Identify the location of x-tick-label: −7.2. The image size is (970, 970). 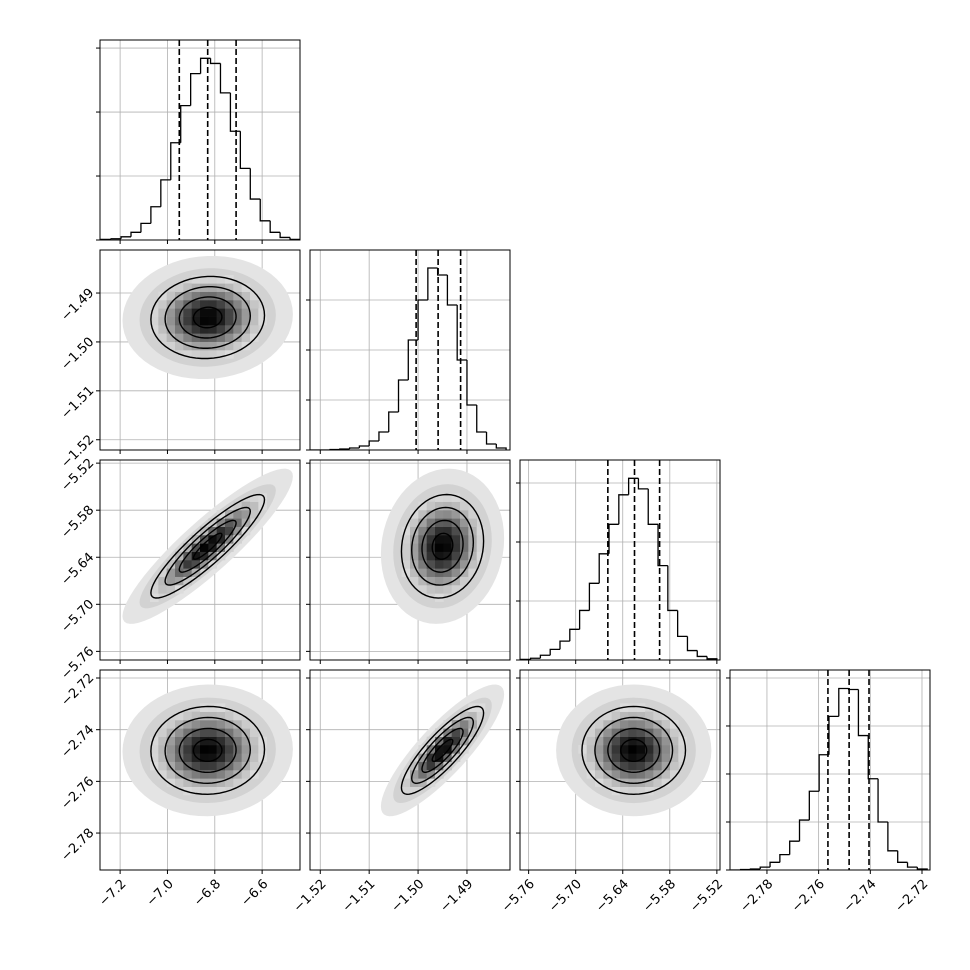
(112, 893).